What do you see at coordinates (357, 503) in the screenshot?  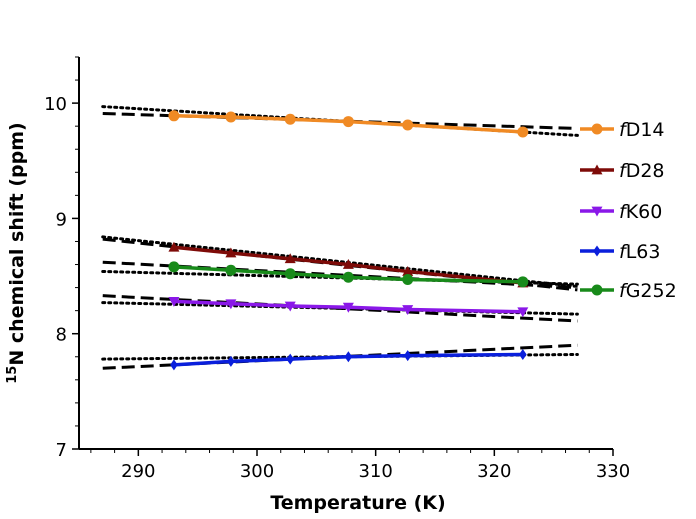 I see `x-axis-title: Temperature (K)` at bounding box center [357, 503].